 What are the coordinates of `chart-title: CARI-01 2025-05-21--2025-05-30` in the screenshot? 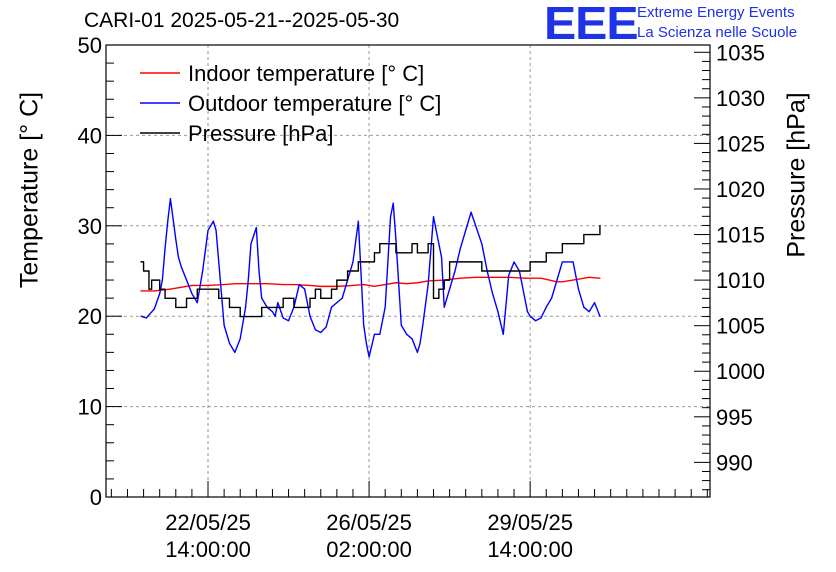 It's located at (242, 20).